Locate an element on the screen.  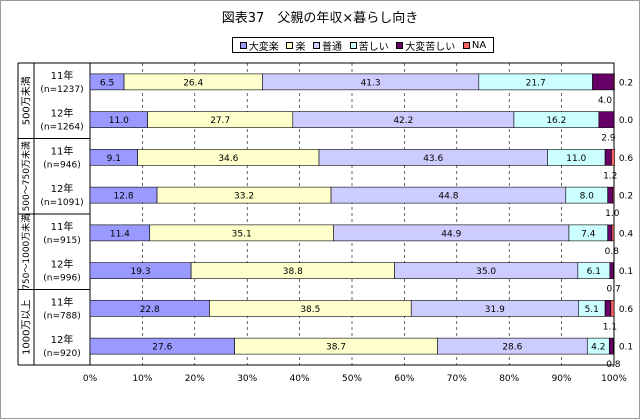
x-tick-label: 50% is located at coordinates (352, 379).